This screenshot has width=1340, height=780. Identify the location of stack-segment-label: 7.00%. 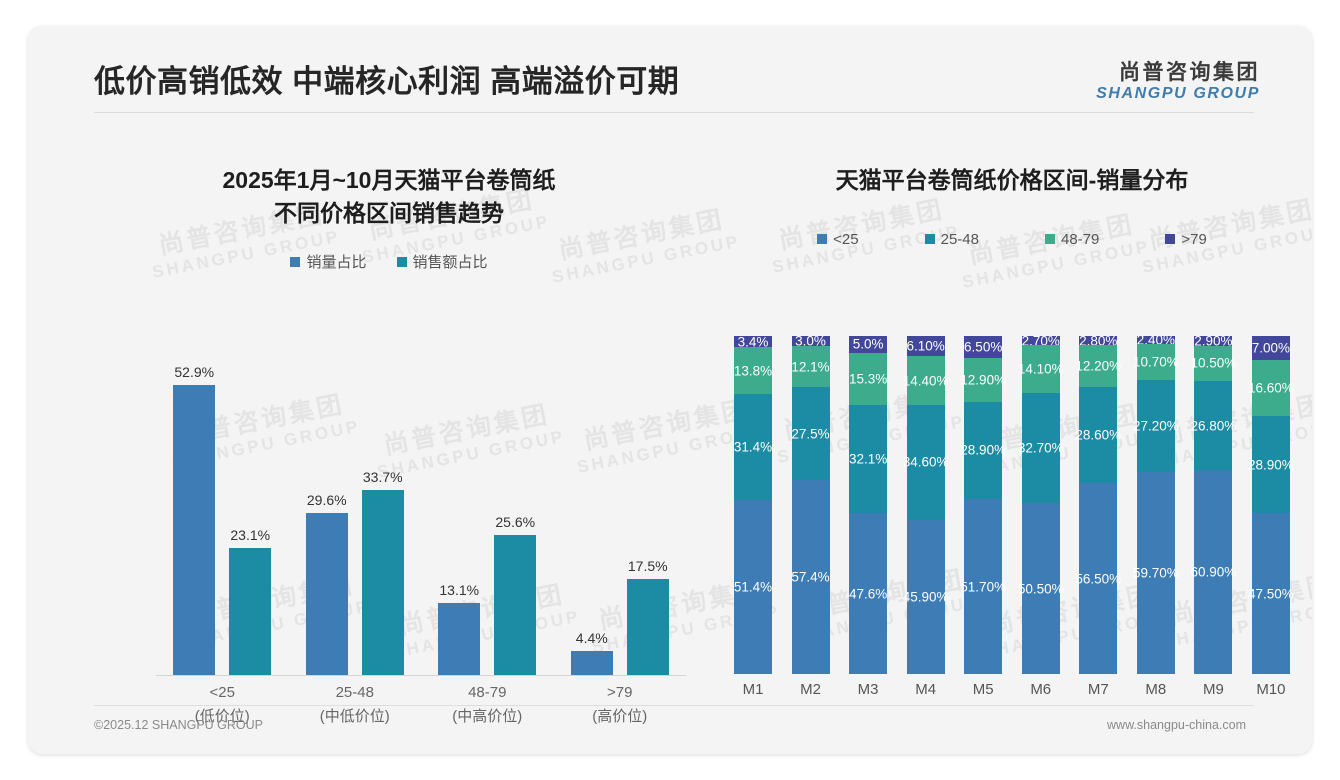
(1271, 348).